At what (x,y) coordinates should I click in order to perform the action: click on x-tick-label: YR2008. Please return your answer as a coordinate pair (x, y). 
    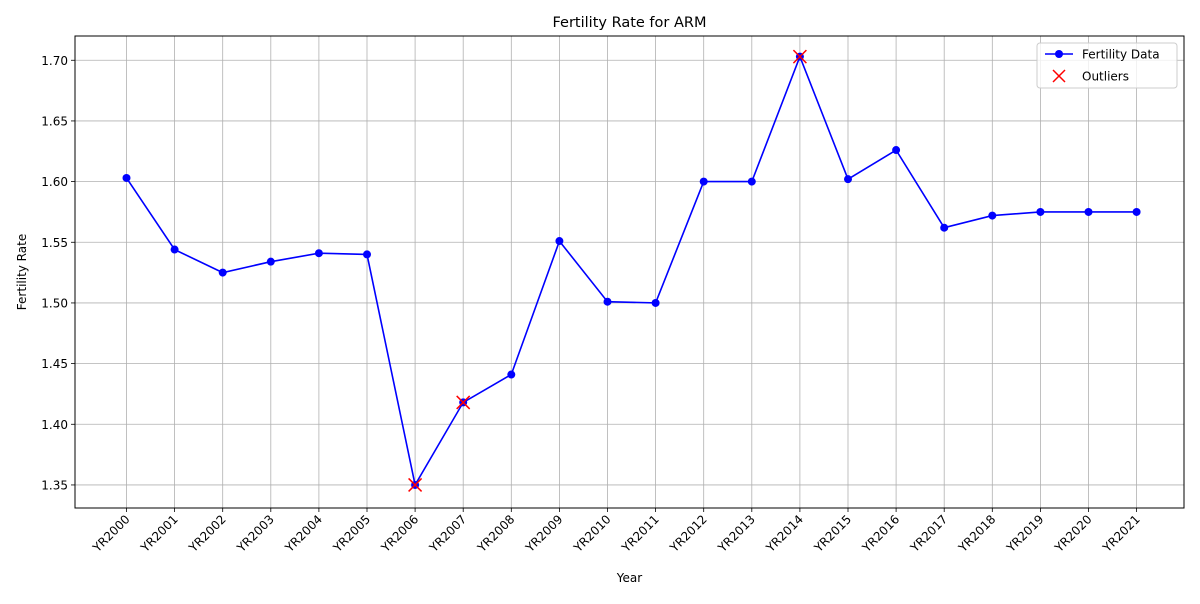
    Looking at the image, I should click on (495, 533).